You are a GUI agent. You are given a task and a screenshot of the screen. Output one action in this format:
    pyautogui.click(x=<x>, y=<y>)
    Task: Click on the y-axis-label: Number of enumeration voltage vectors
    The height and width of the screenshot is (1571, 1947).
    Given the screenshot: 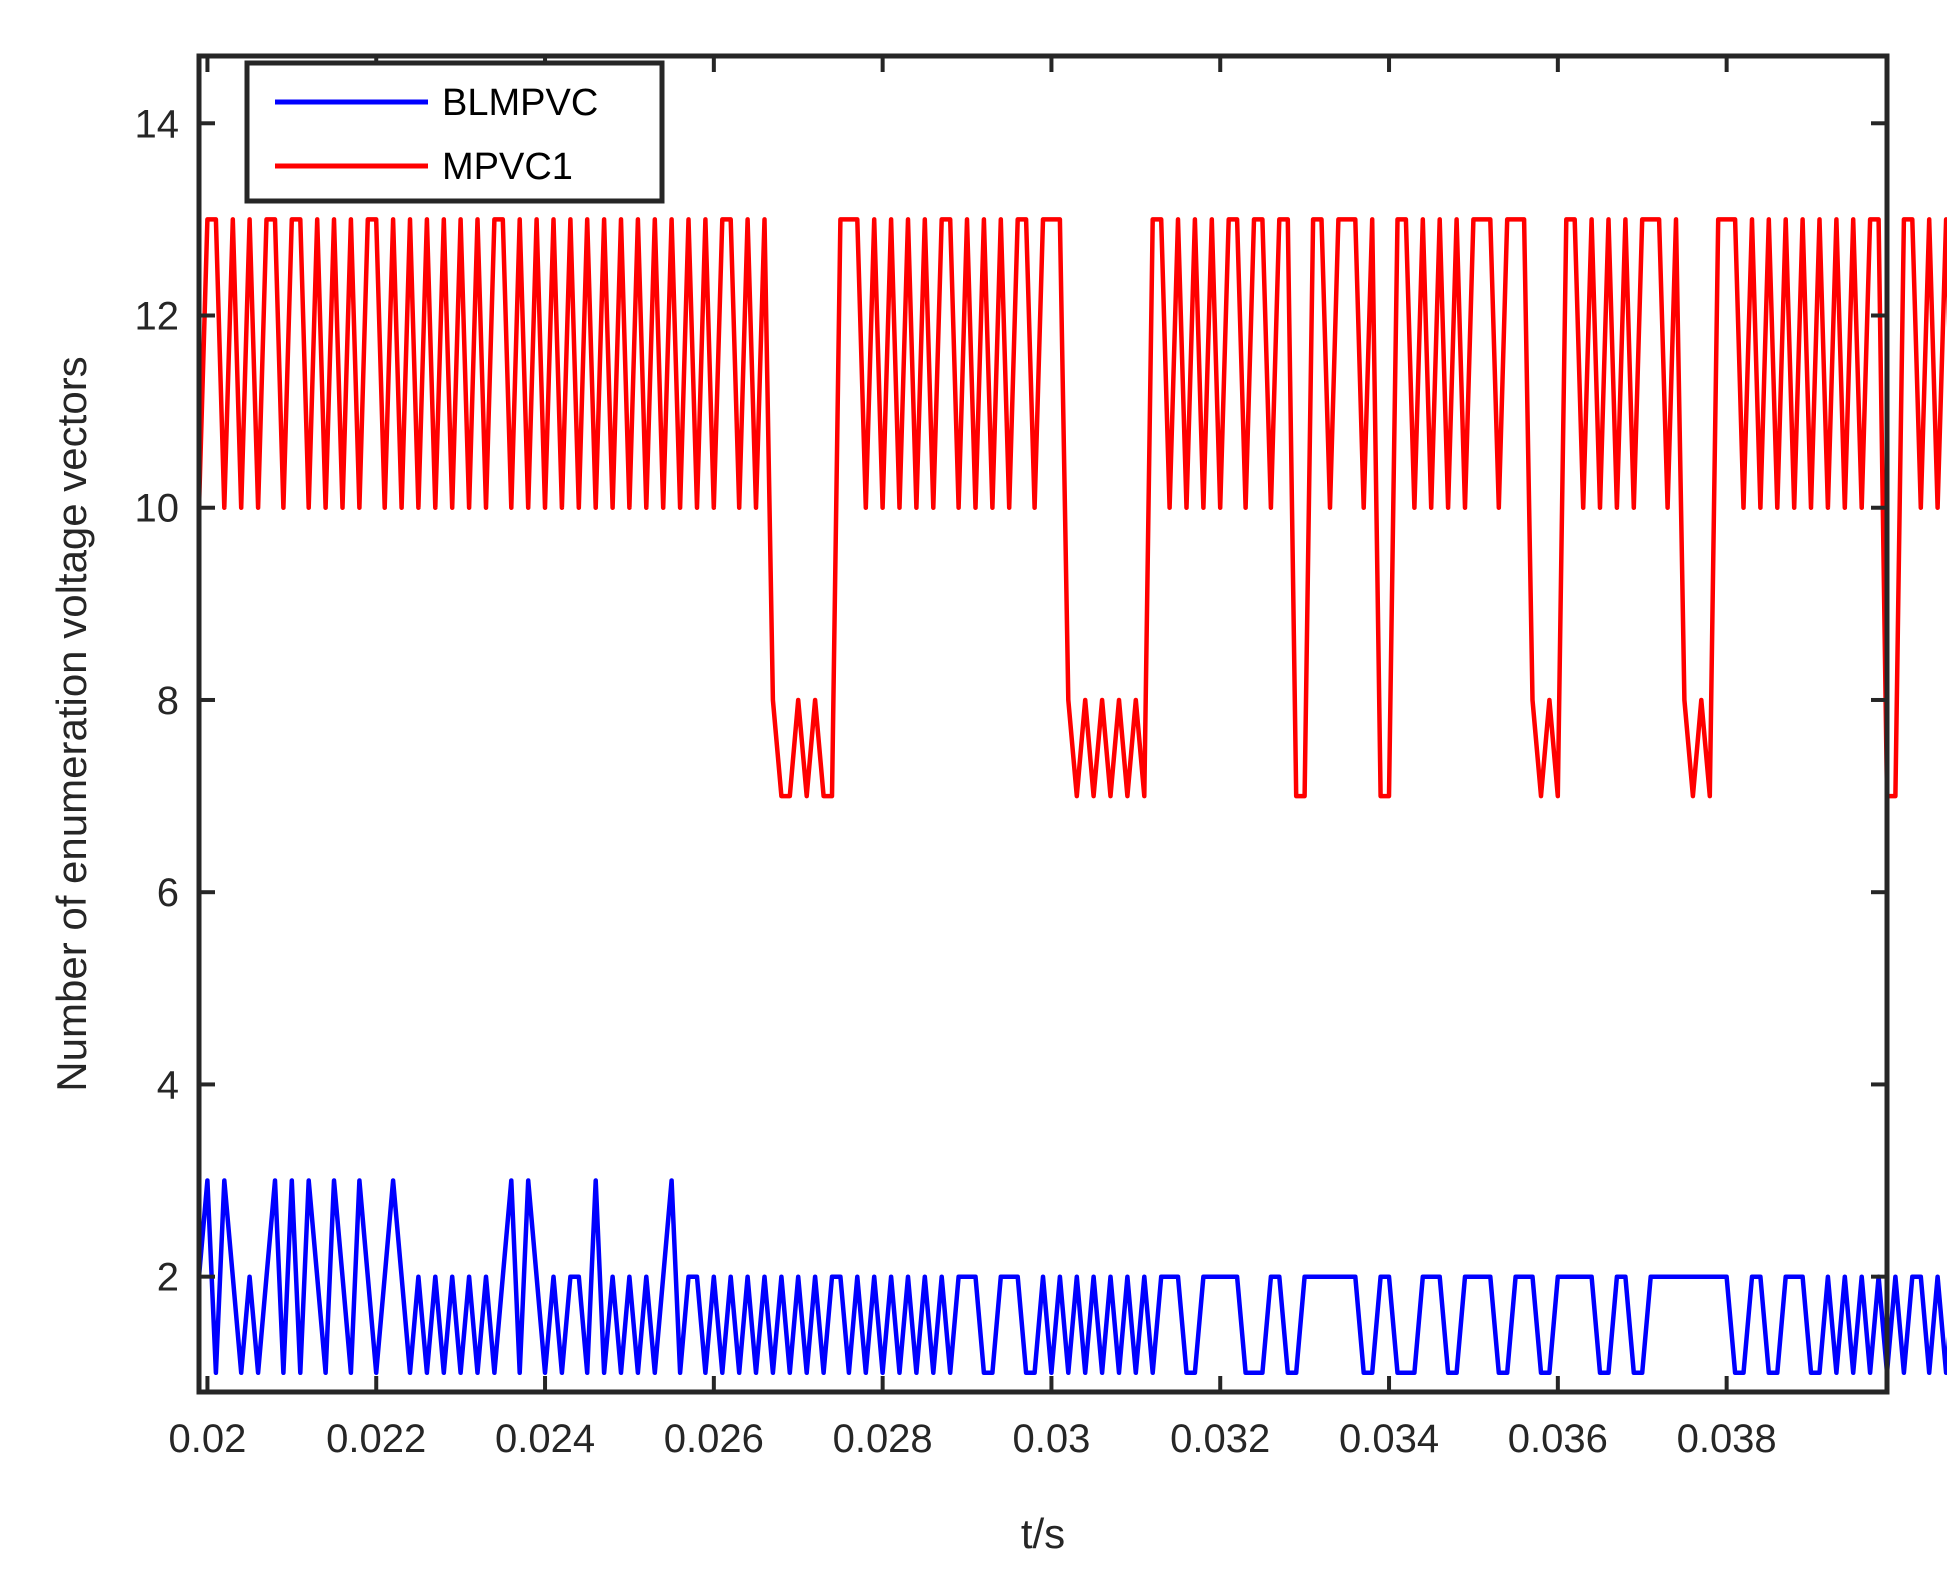 What is the action you would take?
    pyautogui.click(x=71, y=723)
    